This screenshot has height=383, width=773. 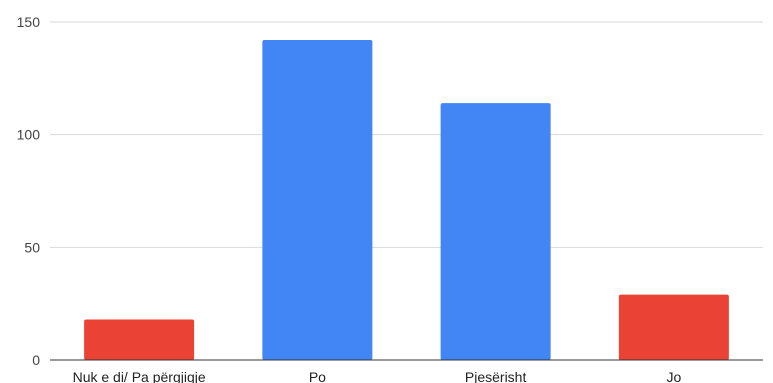 I want to click on x-category-label: Po, so click(x=317, y=376).